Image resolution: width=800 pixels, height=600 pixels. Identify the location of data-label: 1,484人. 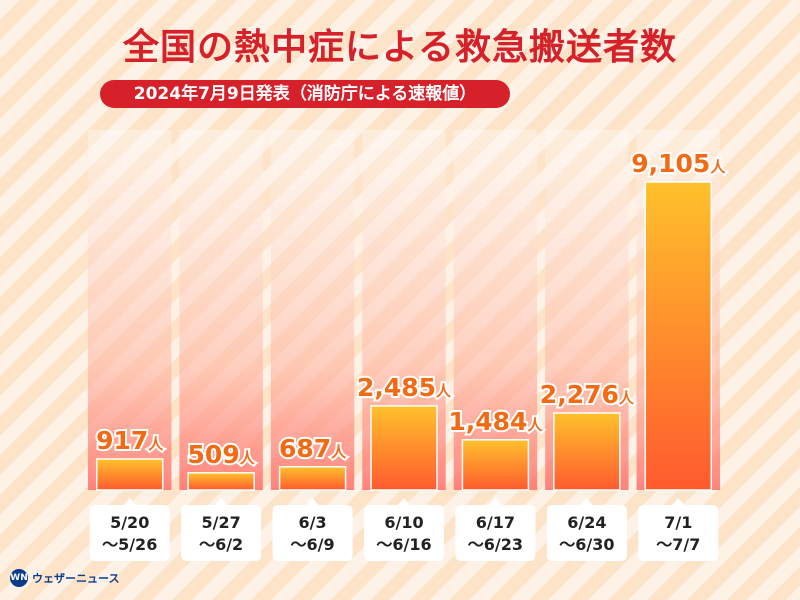
(495, 421).